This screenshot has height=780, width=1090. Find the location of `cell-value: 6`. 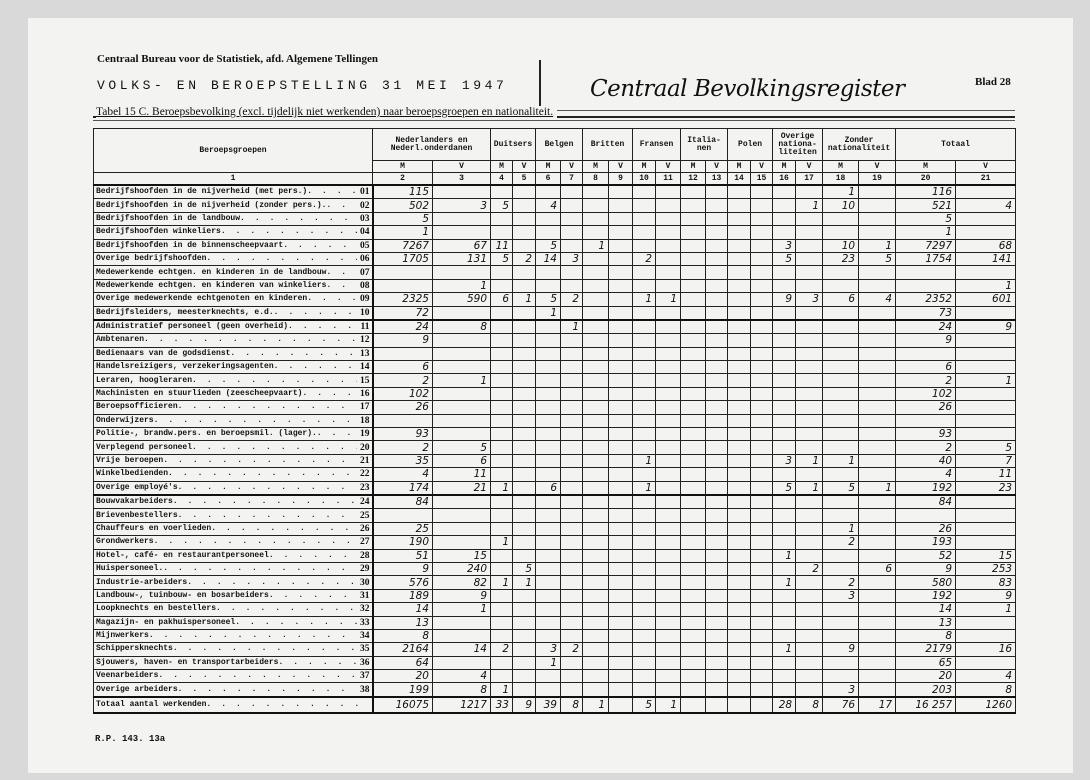

cell-value: 6 is located at coordinates (461, 461).